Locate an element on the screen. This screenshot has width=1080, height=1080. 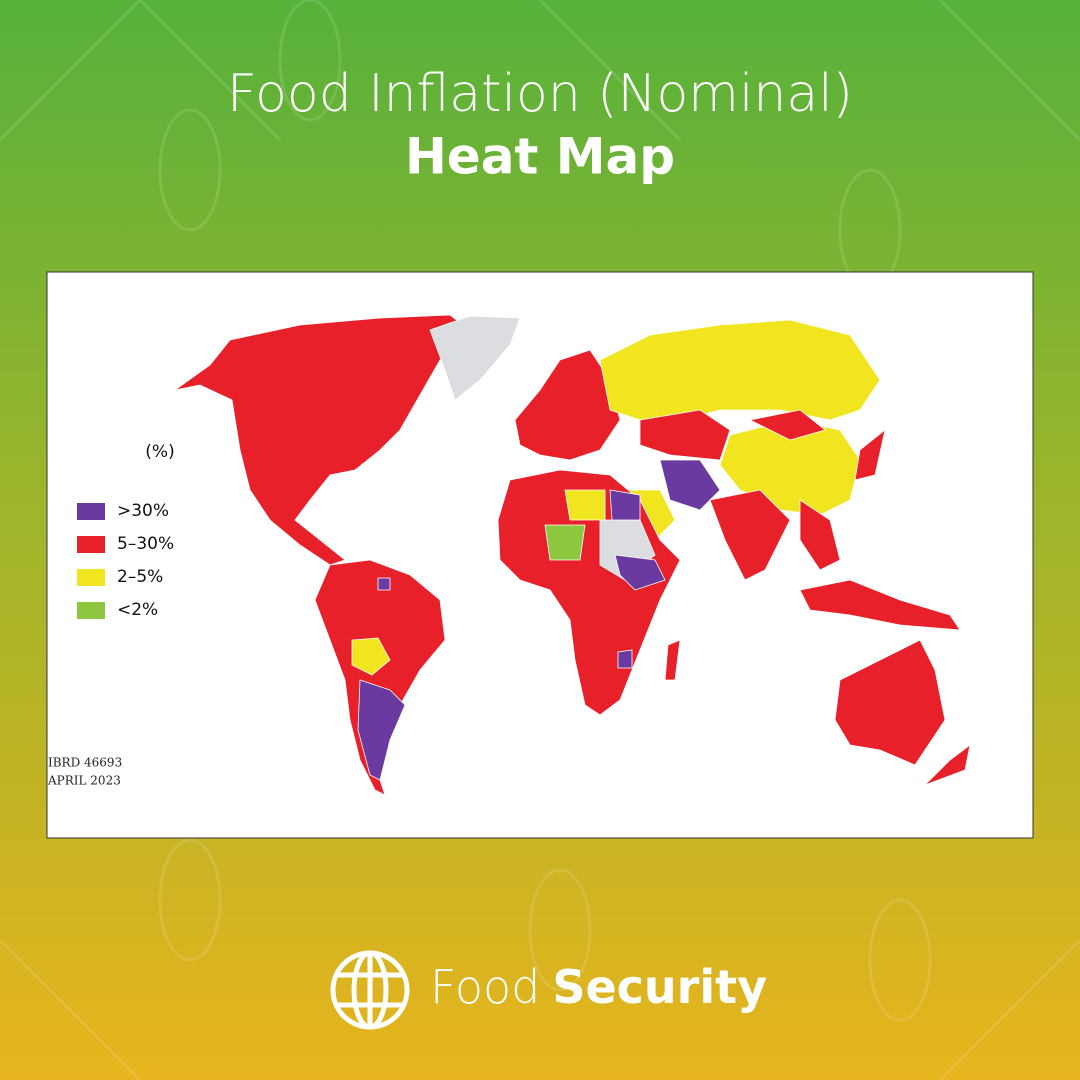
brand-logo is located at coordinates (370, 990).